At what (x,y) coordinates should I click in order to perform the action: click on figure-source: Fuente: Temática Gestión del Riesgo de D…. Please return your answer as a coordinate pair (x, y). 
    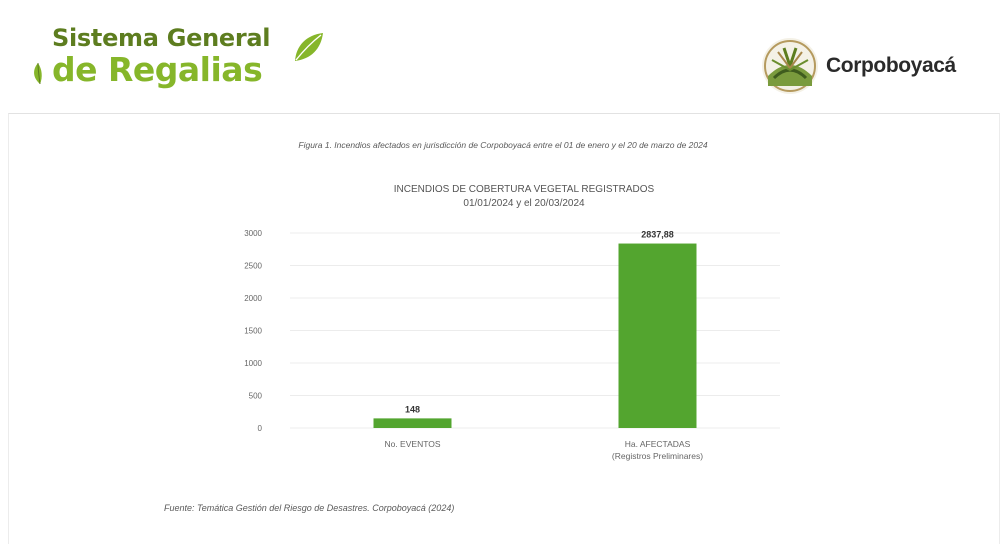
    Looking at the image, I should click on (309, 508).